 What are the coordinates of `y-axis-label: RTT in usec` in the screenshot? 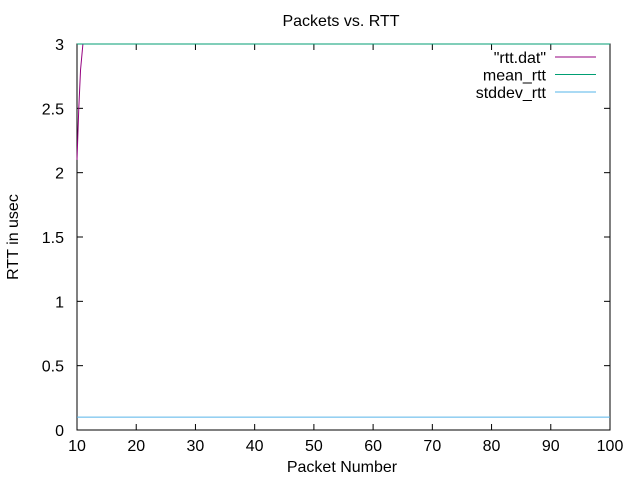 It's located at (13, 237).